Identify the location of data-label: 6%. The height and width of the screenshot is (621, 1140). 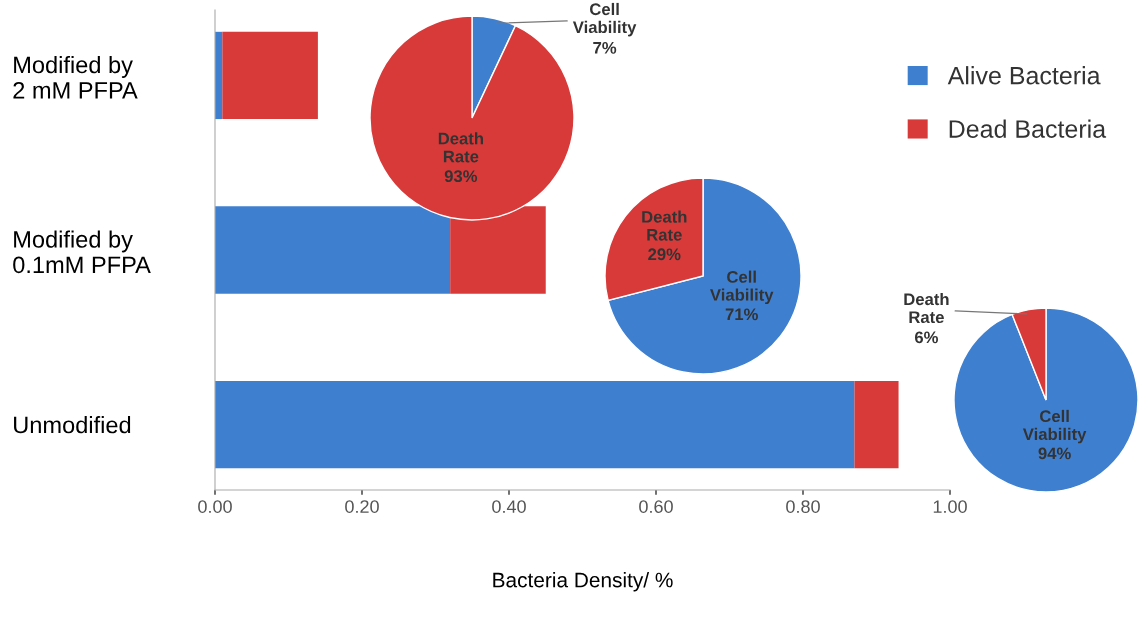
(926, 337).